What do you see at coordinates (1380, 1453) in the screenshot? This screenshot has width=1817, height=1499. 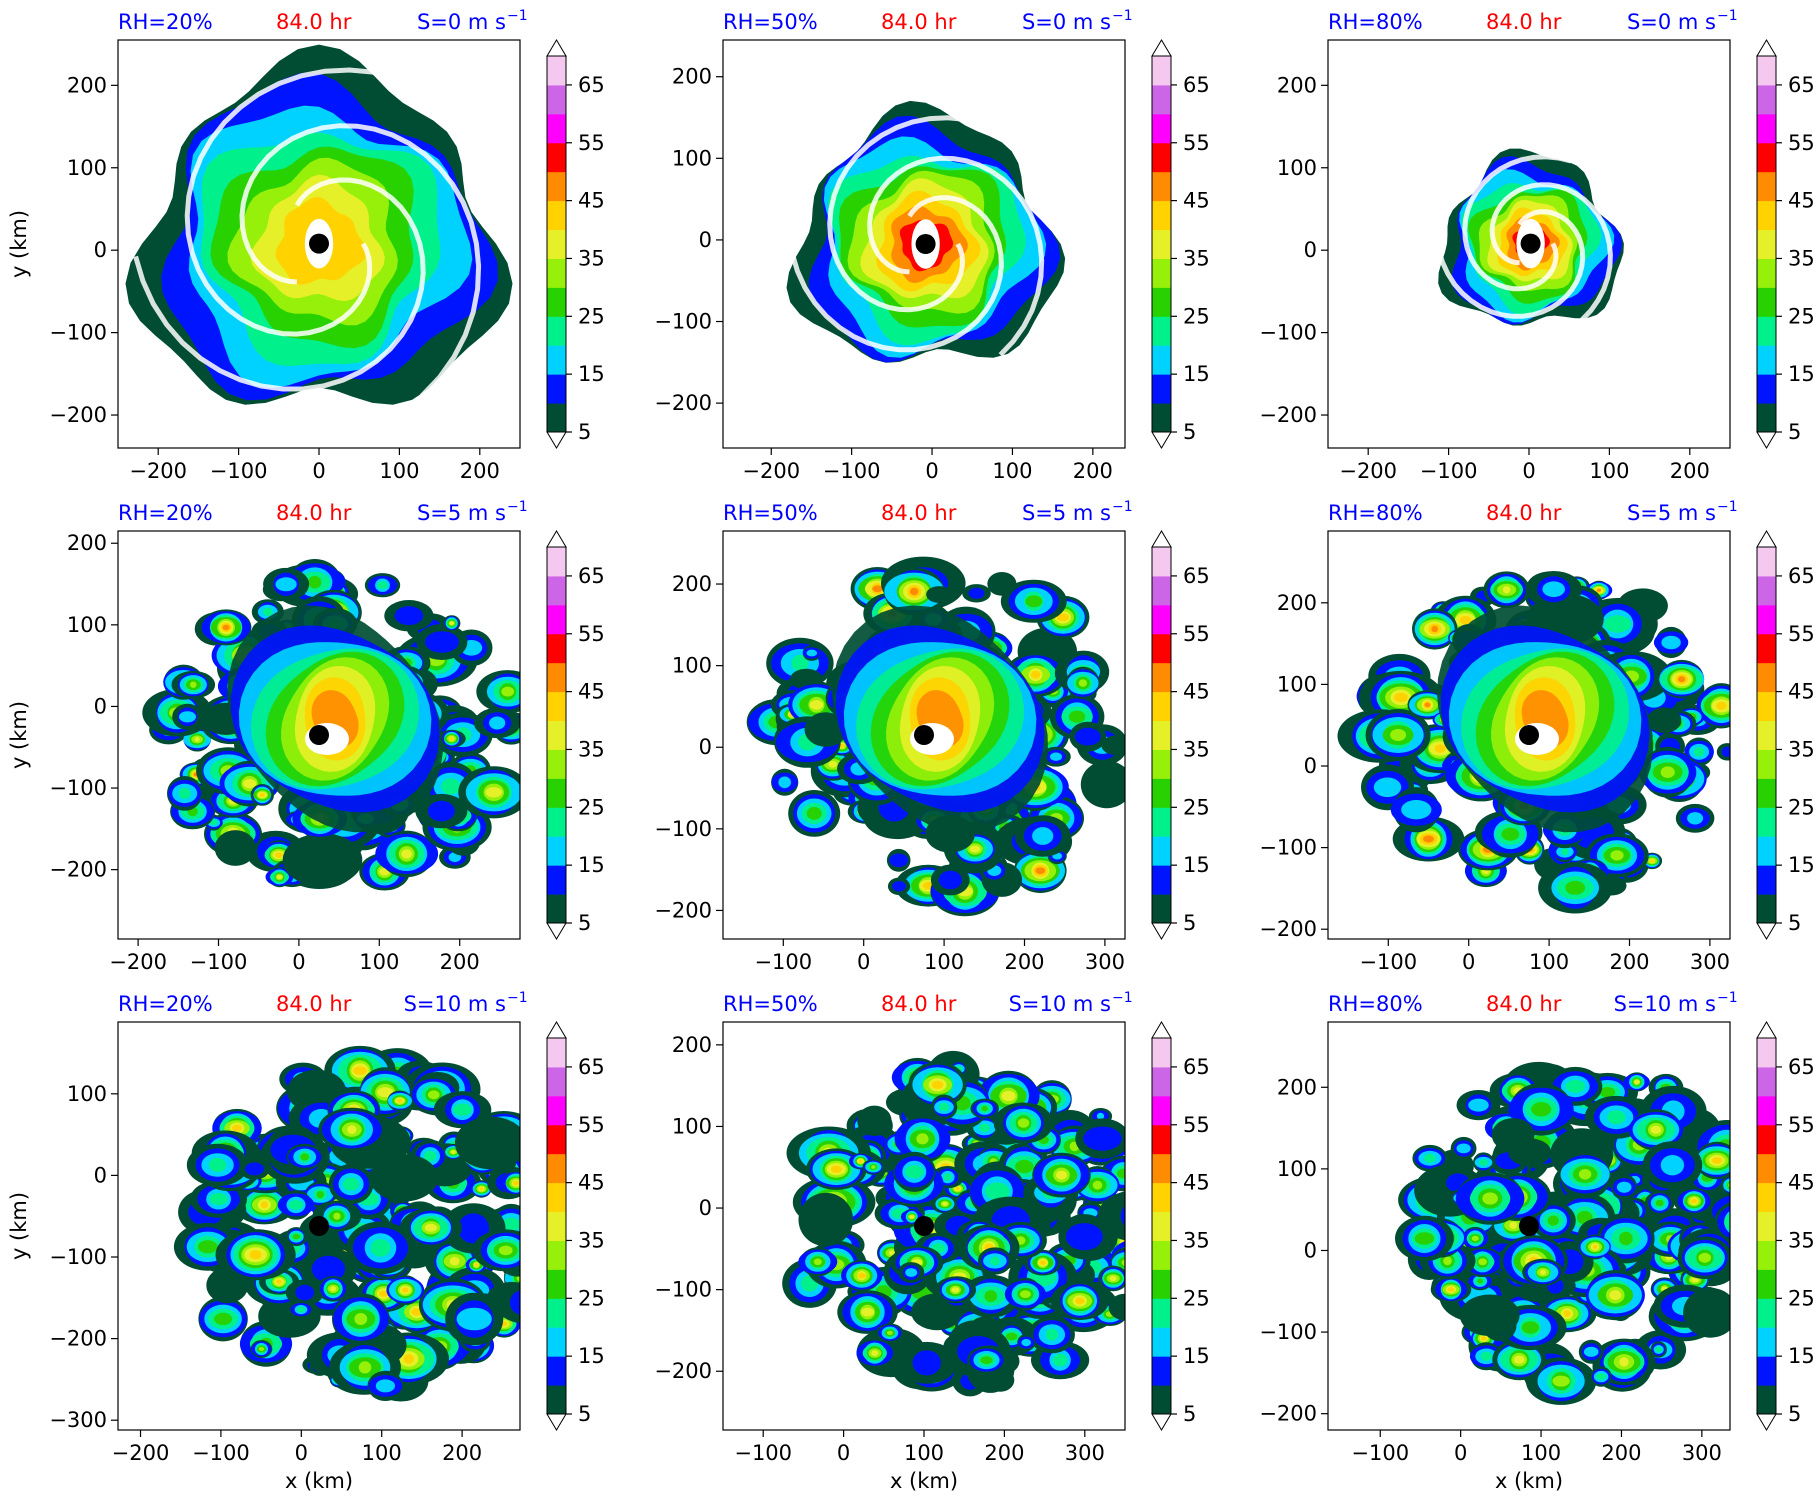 I see `x-tick-label: −100` at bounding box center [1380, 1453].